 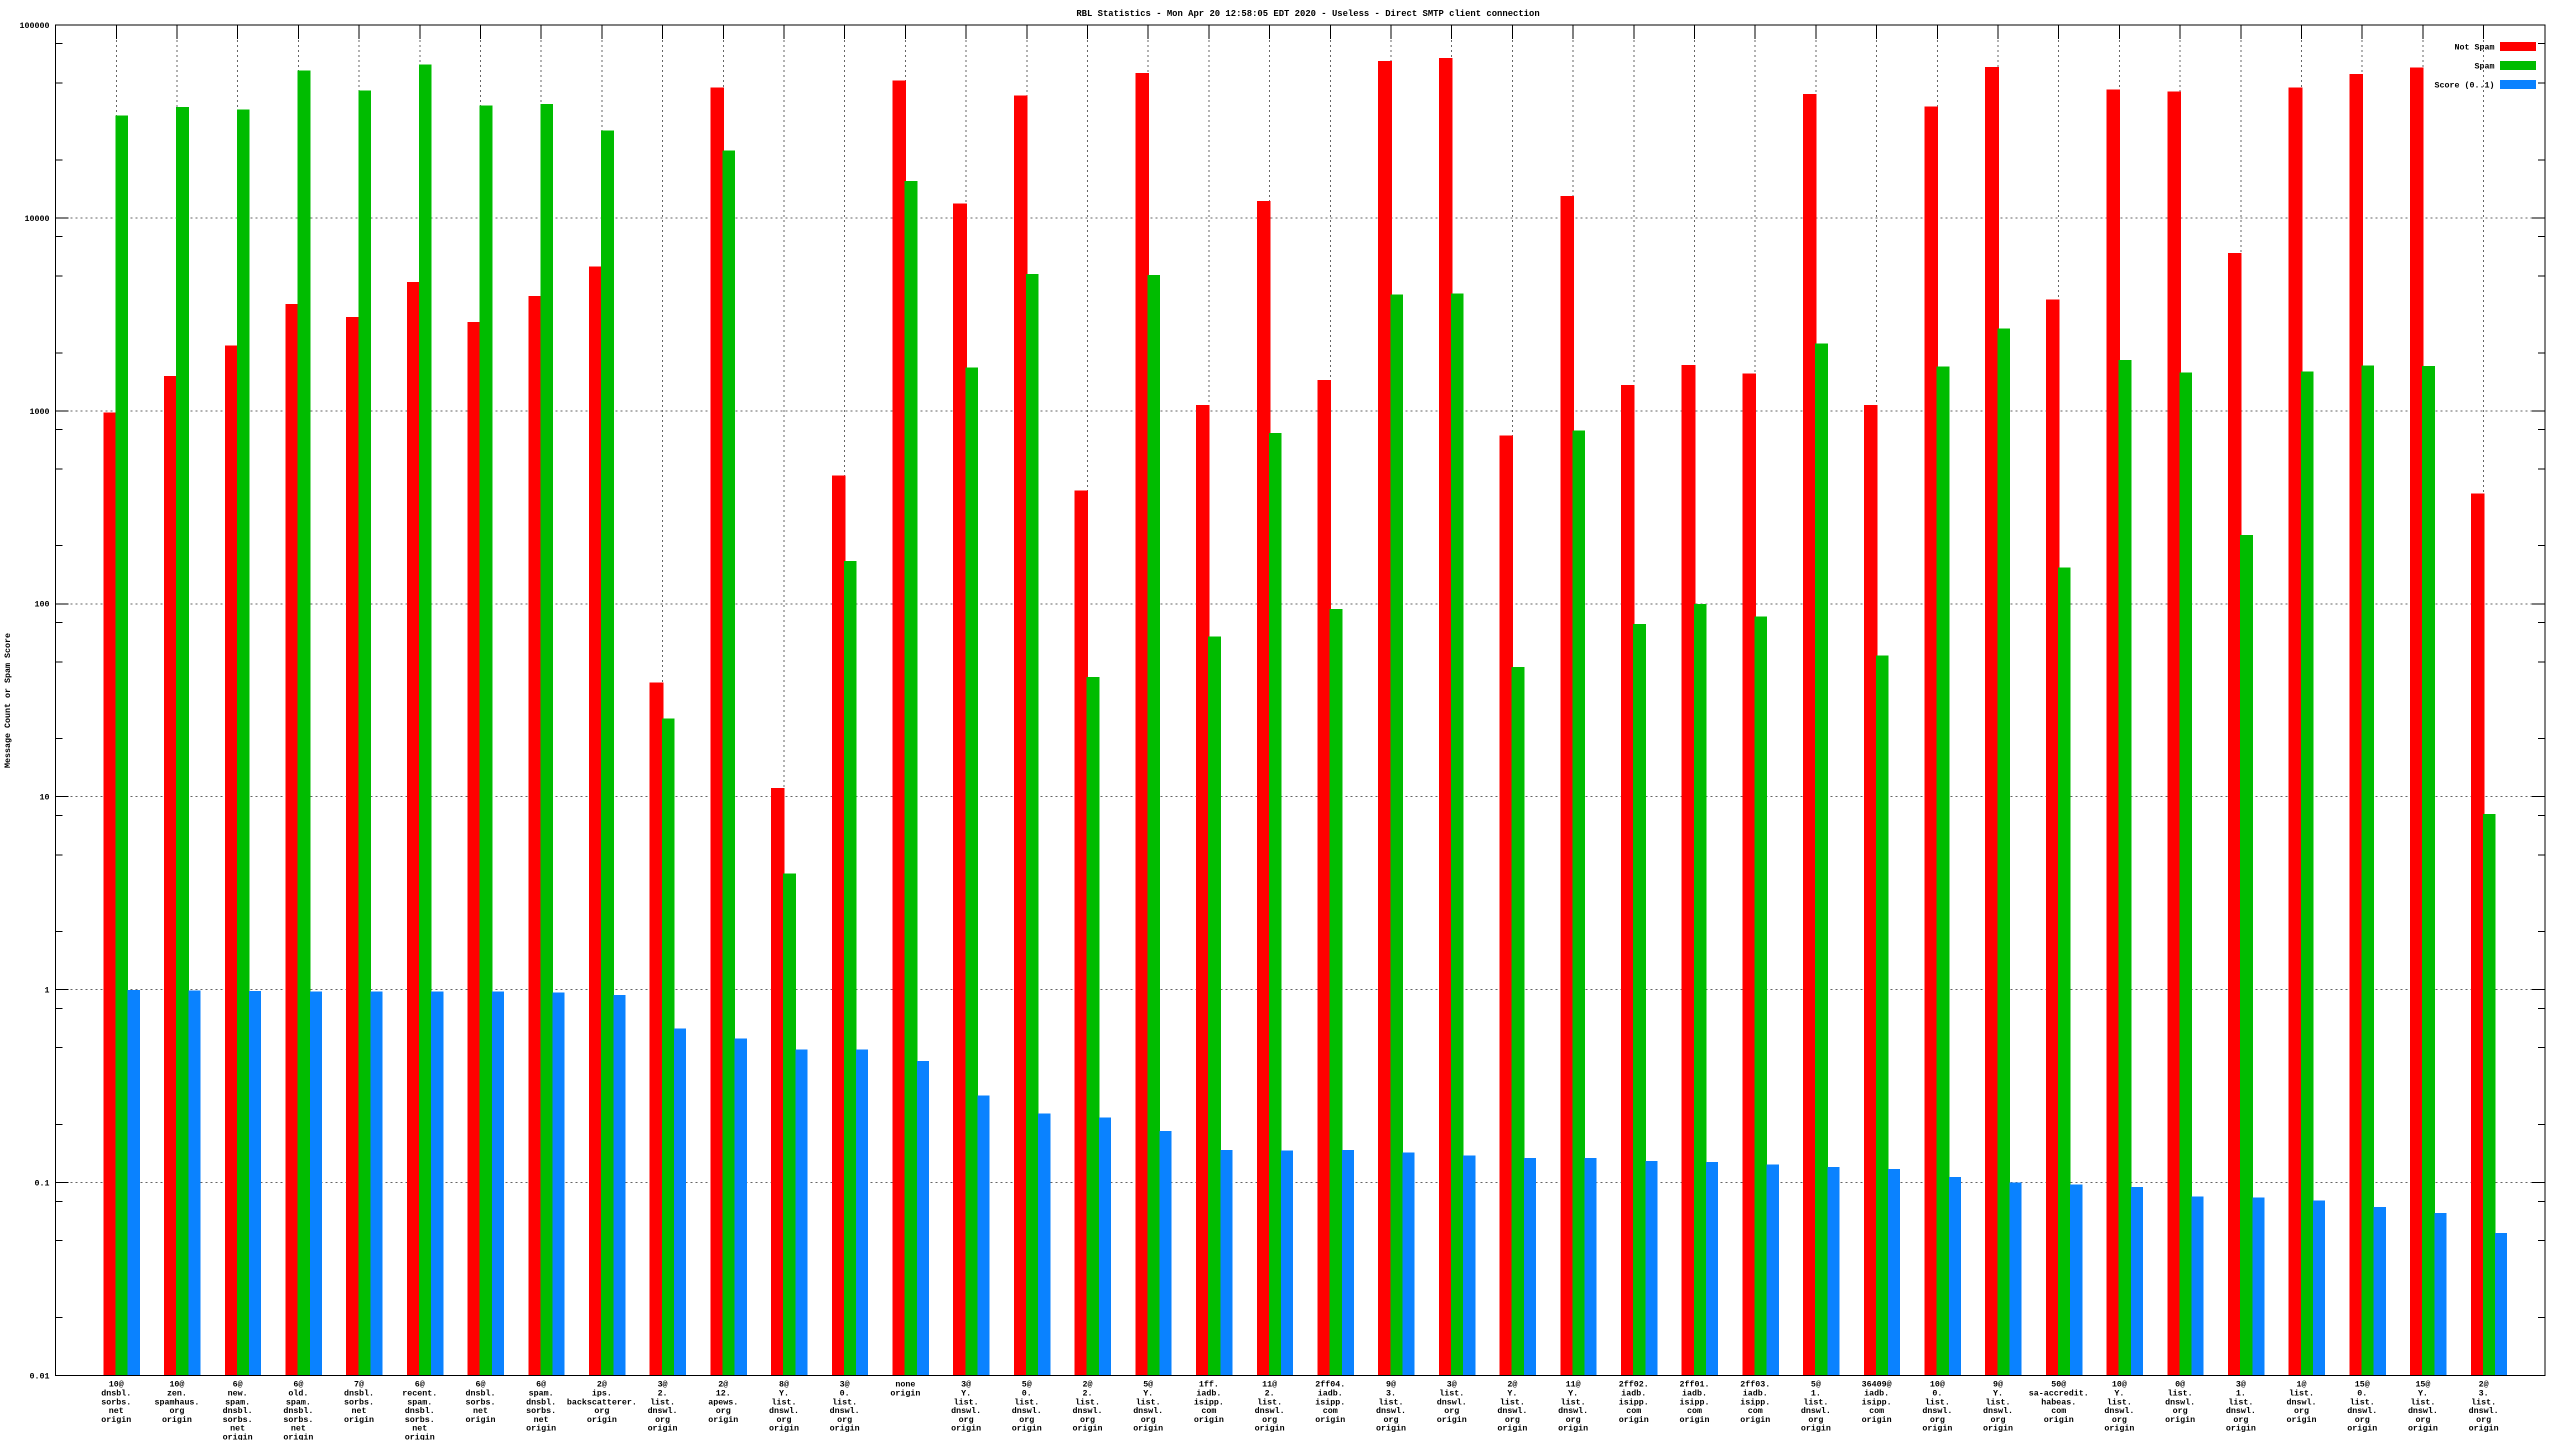 What do you see at coordinates (35, 26) in the screenshot?
I see `svg-text: 100000` at bounding box center [35, 26].